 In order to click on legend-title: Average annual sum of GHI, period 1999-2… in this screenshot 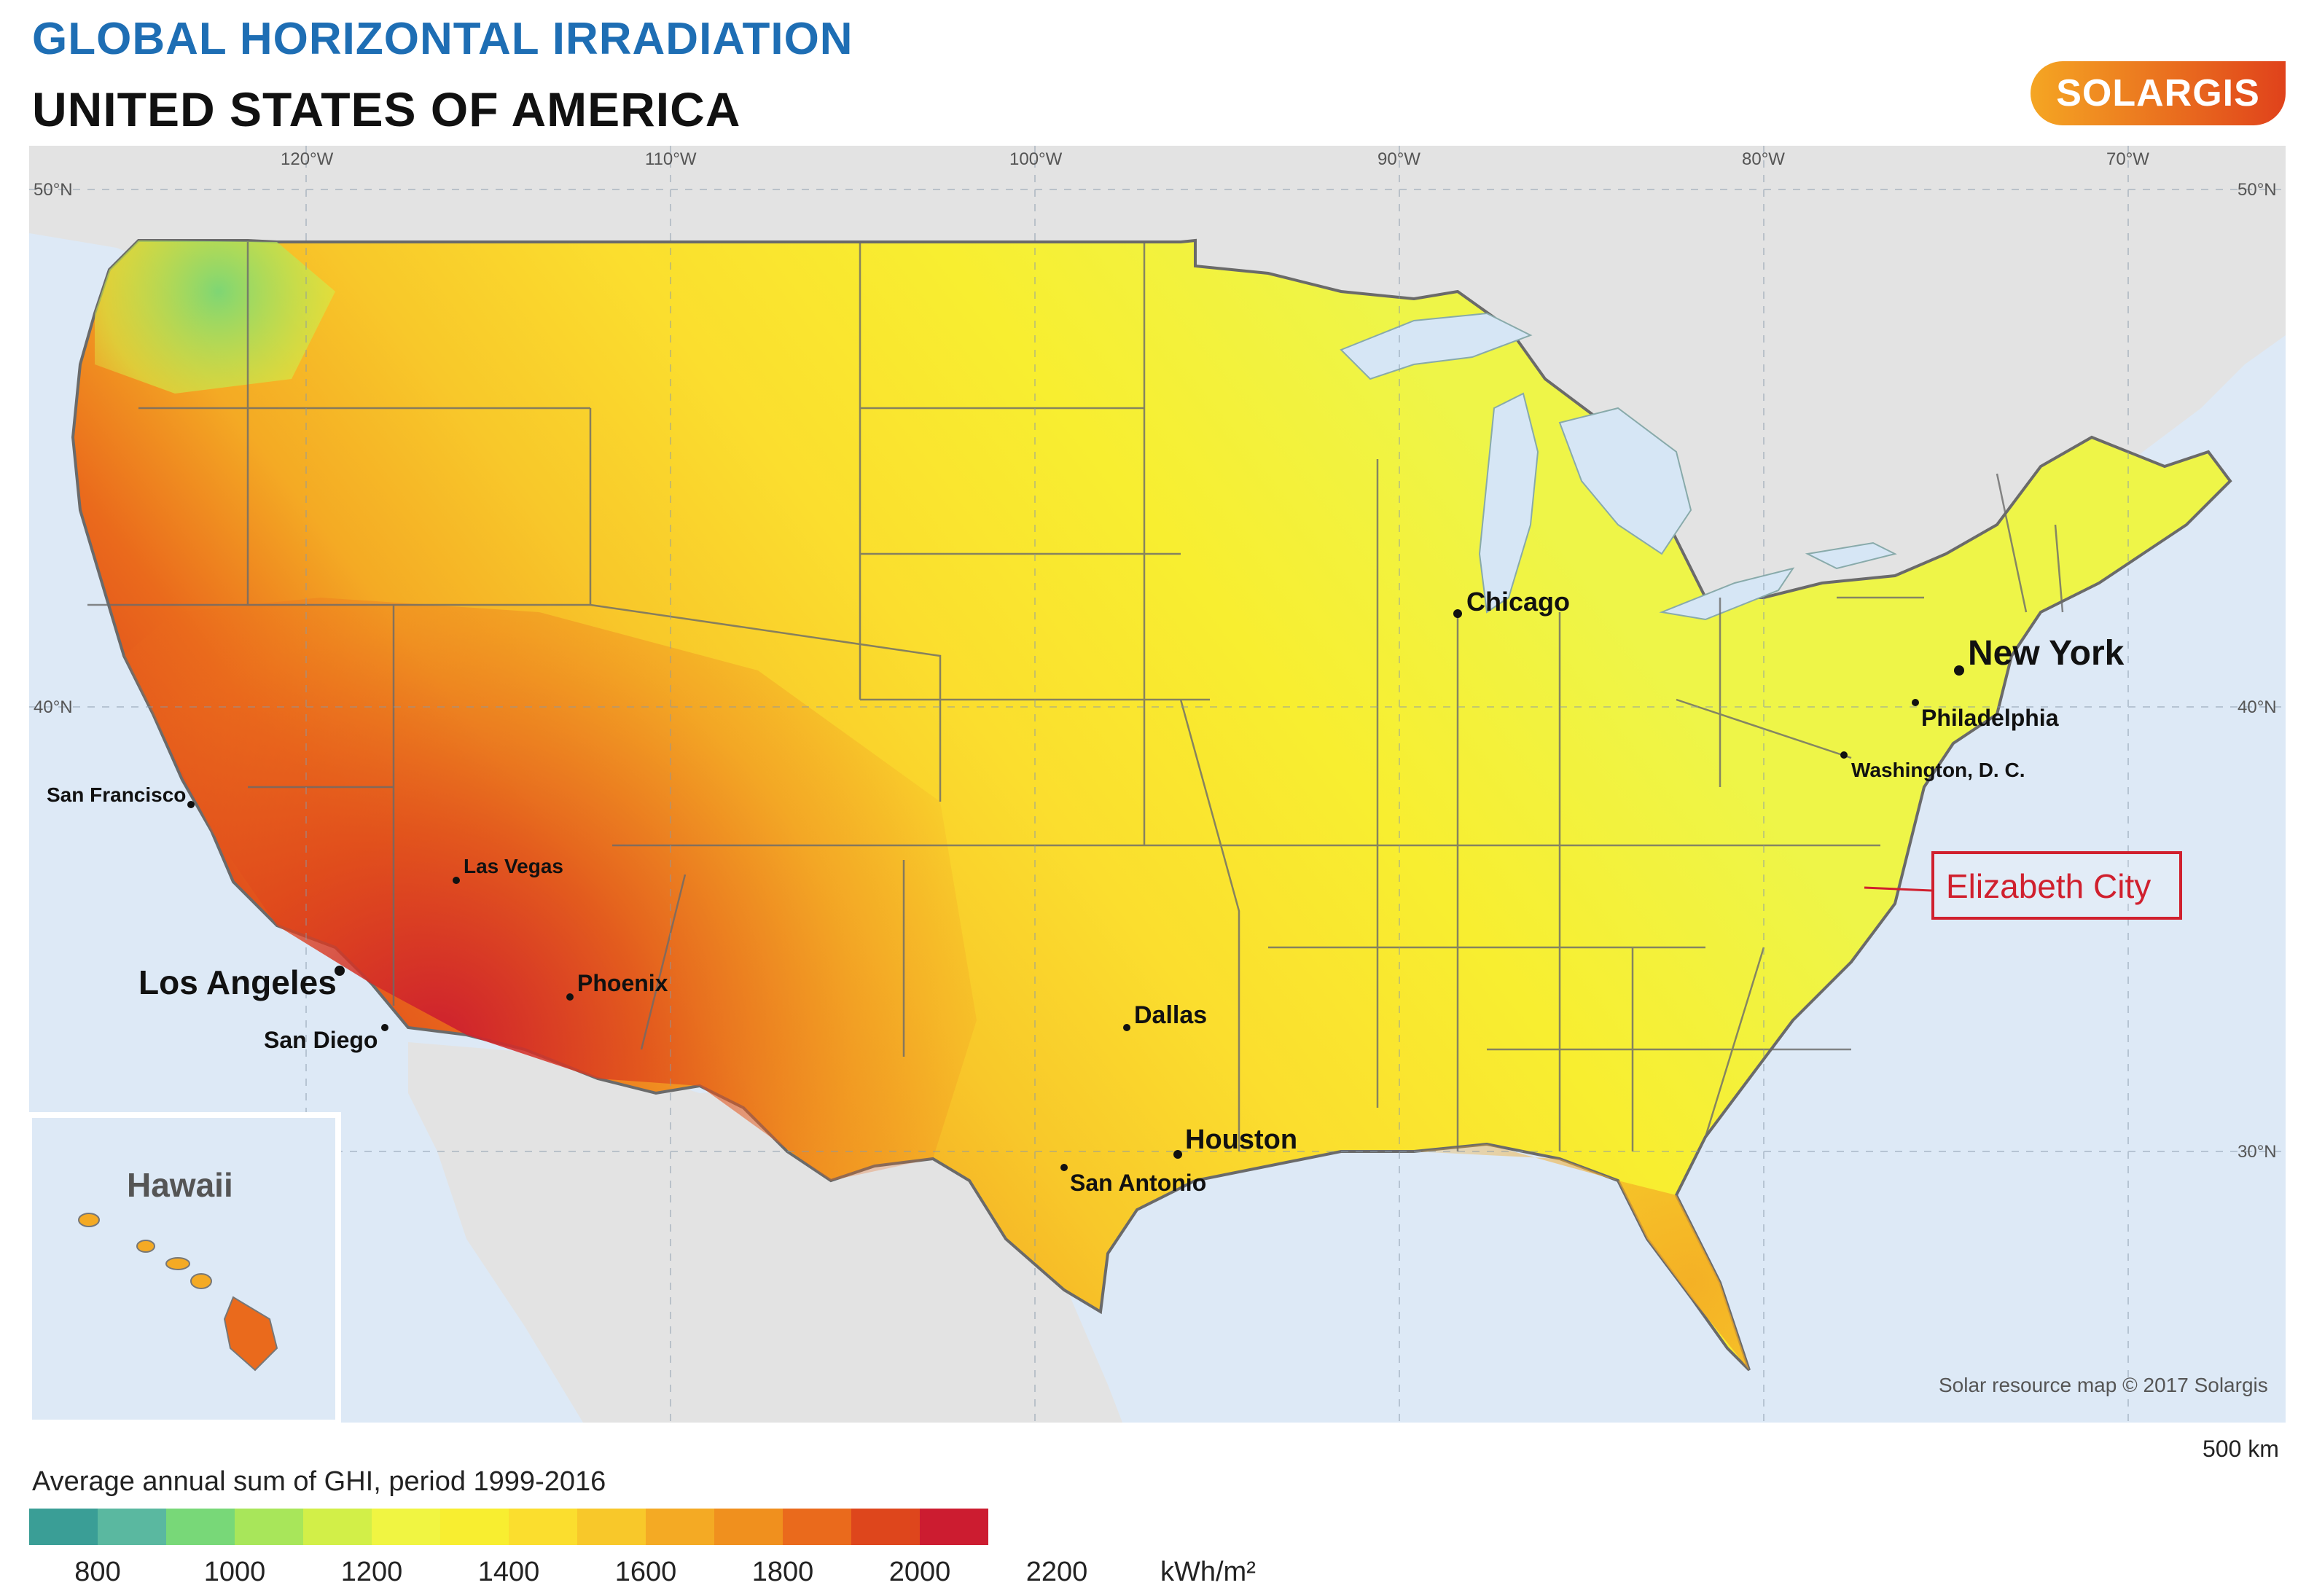, I will do `click(319, 1481)`.